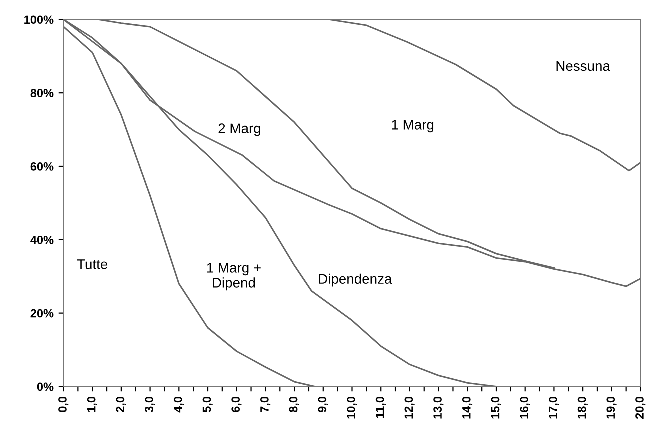 This screenshot has width=664, height=437. What do you see at coordinates (92, 404) in the screenshot?
I see `x-tick-label: 1,0` at bounding box center [92, 404].